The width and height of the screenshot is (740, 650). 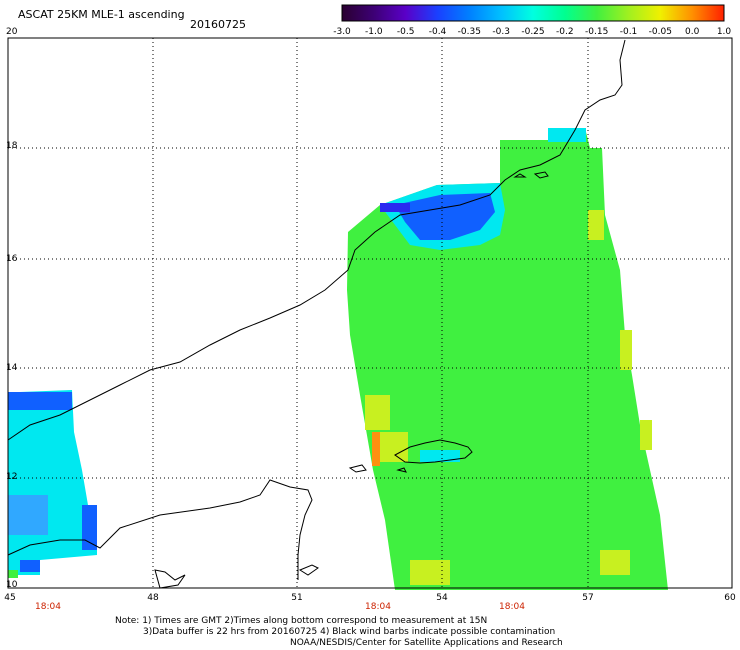 What do you see at coordinates (101, 14) in the screenshot?
I see `map-title: ASCAT 25KM MLE-1 ascending` at bounding box center [101, 14].